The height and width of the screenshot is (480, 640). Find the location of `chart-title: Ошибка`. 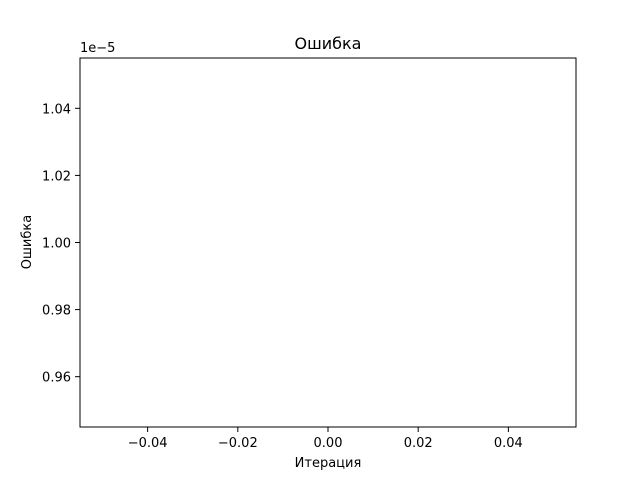

chart-title: Ошибка is located at coordinates (328, 43).